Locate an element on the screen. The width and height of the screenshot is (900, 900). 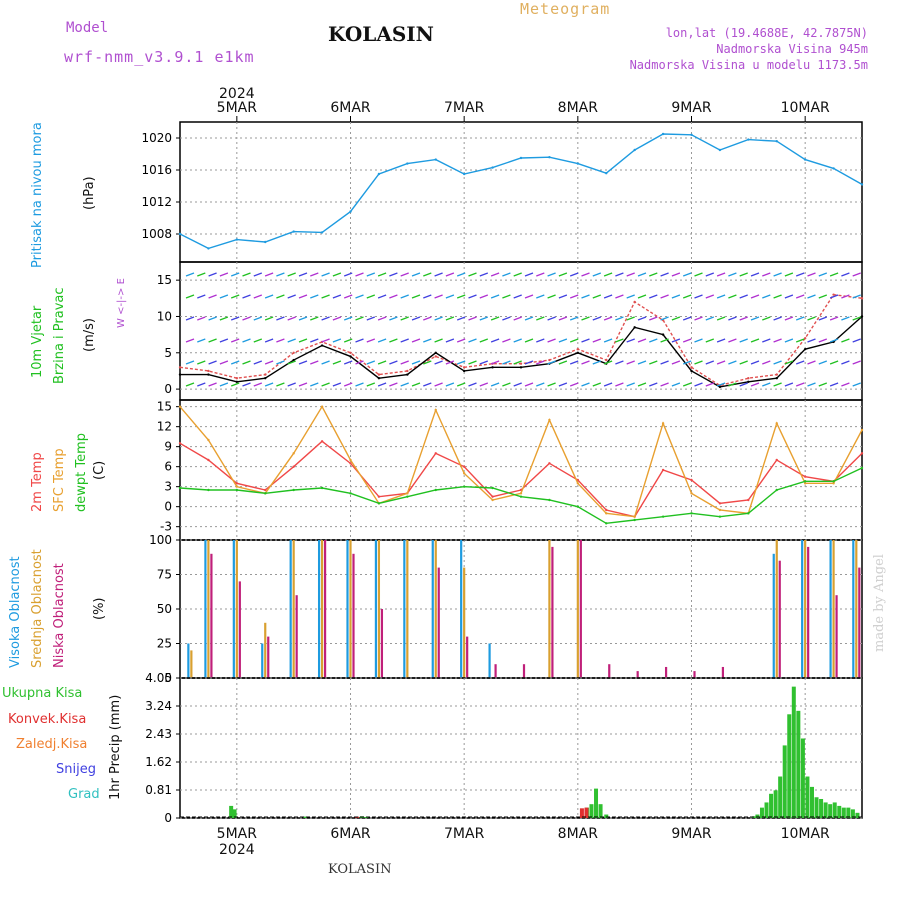
ytick-label-clouds-2: 50 is located at coordinates (164, 609).